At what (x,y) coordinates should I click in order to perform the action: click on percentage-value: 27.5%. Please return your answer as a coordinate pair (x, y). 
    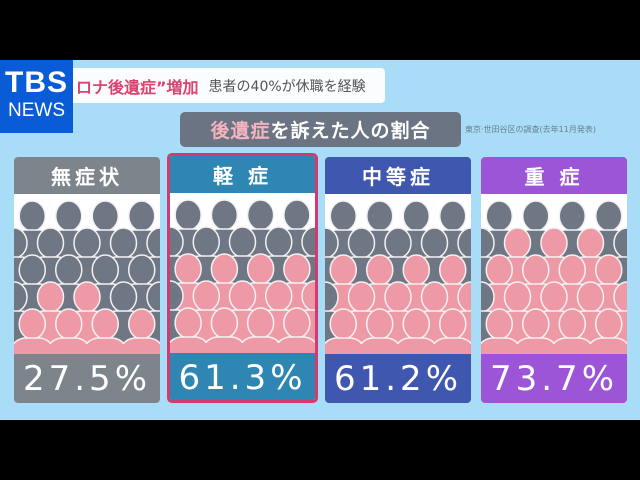
    Looking at the image, I should click on (86, 378).